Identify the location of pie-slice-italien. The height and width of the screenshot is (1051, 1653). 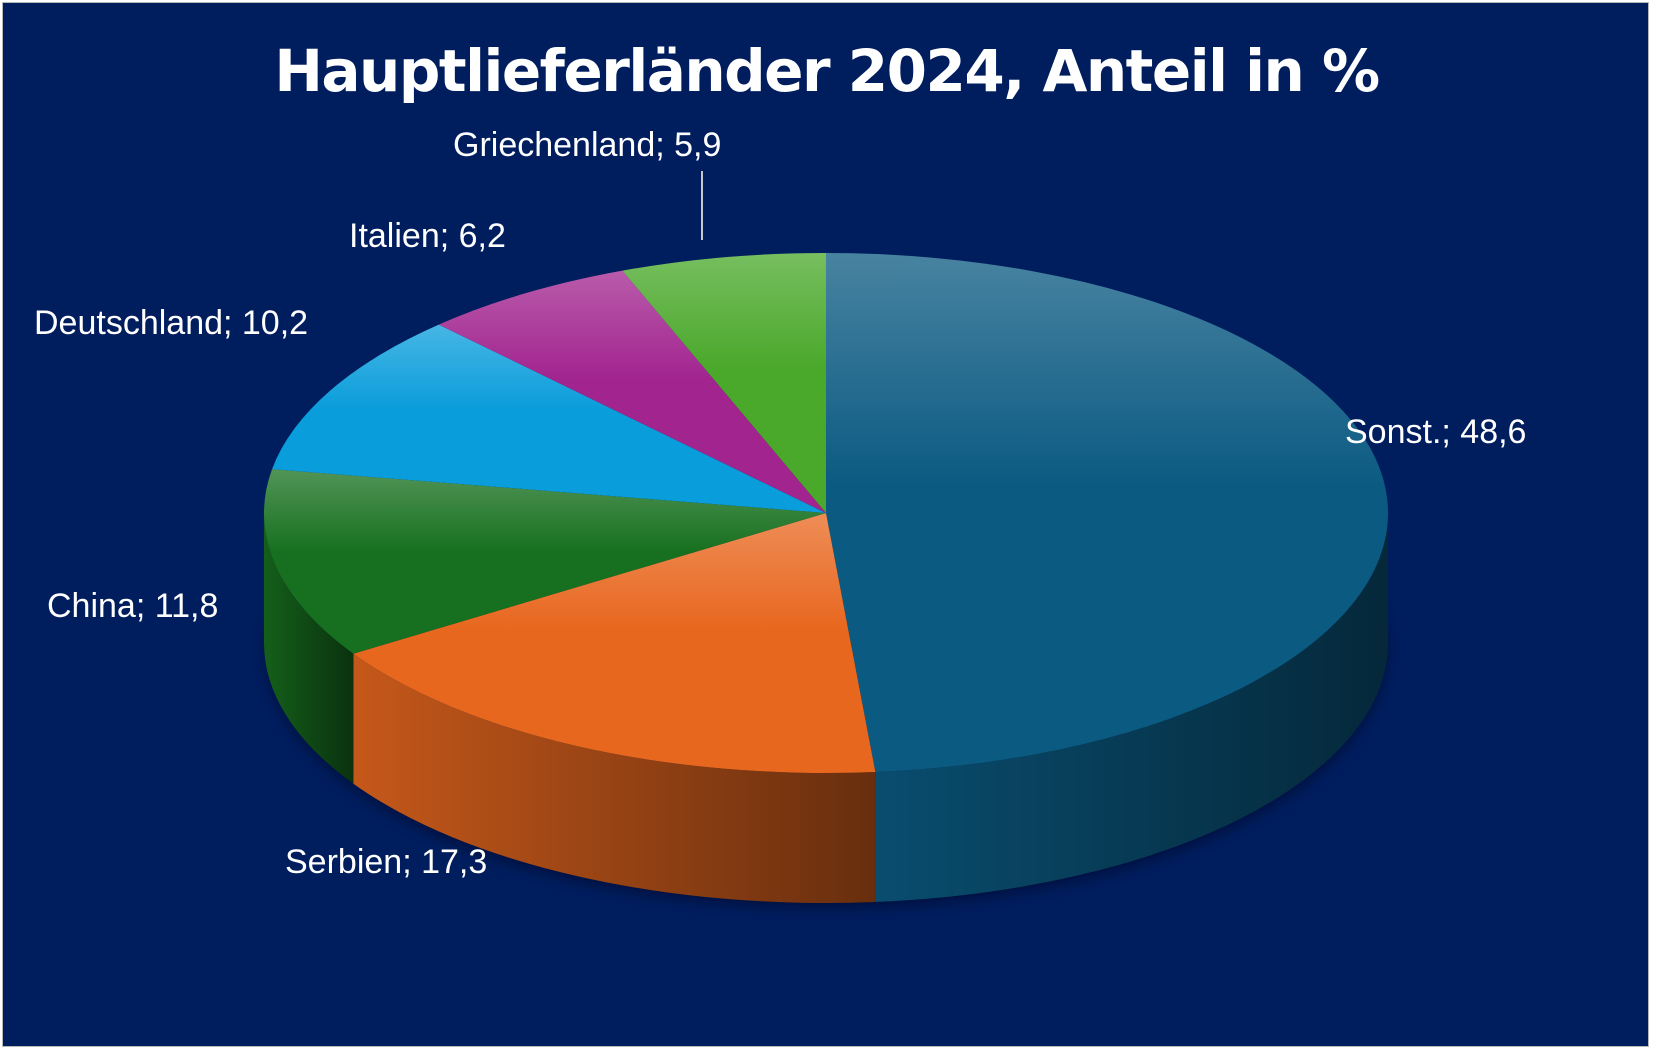
(632, 391).